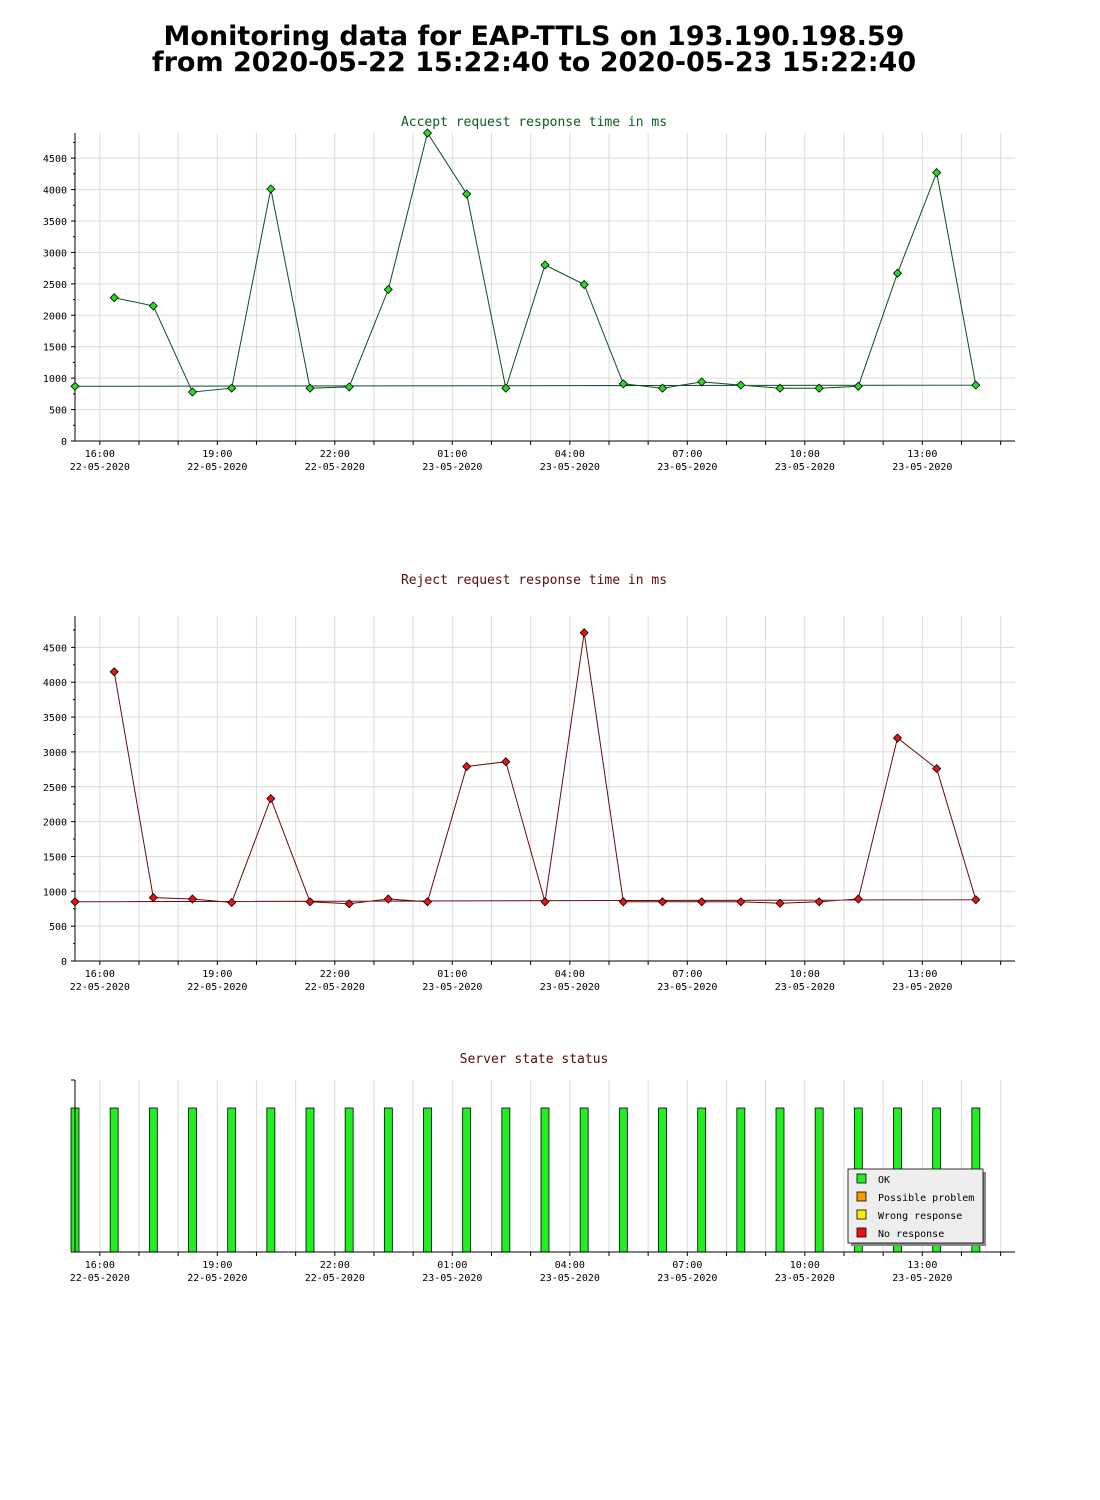 The width and height of the screenshot is (1100, 1500). Describe the element at coordinates (926, 1198) in the screenshot. I see `legend-label: Possible problem` at that location.